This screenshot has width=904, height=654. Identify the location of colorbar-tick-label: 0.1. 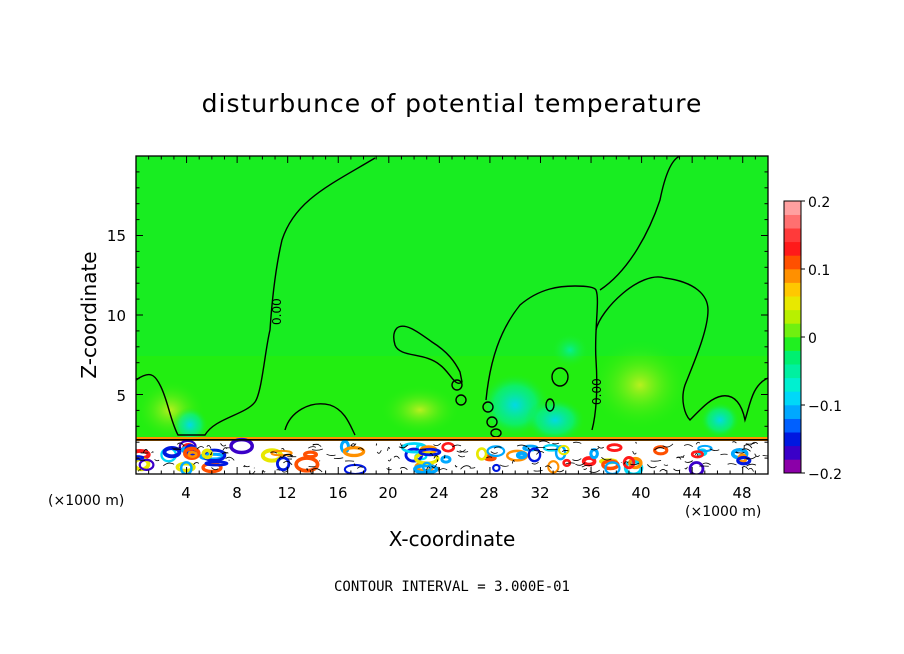
(819, 271).